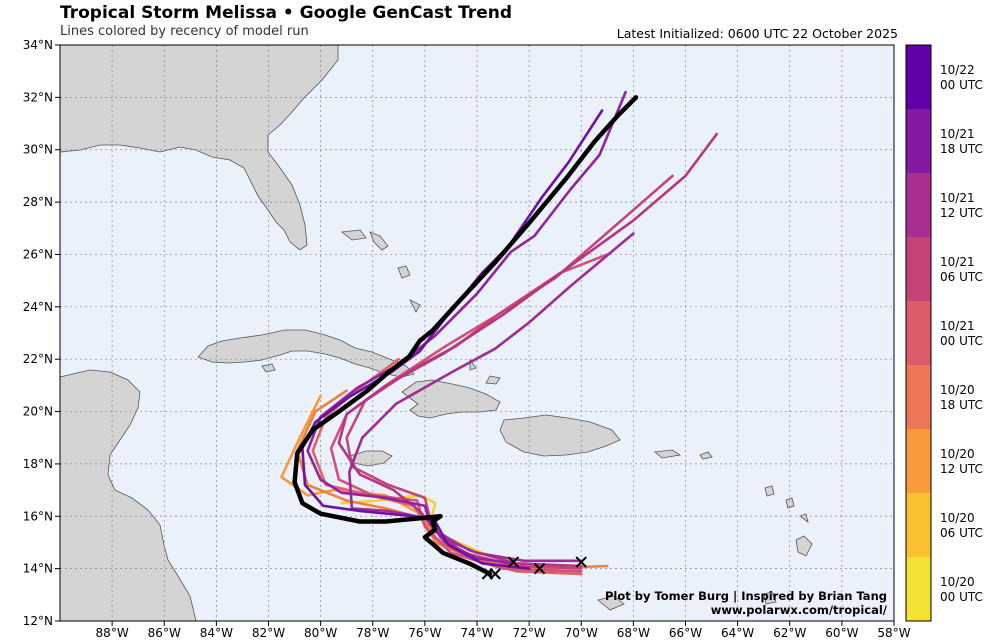  I want to click on initial-positions, so click(534, 568).